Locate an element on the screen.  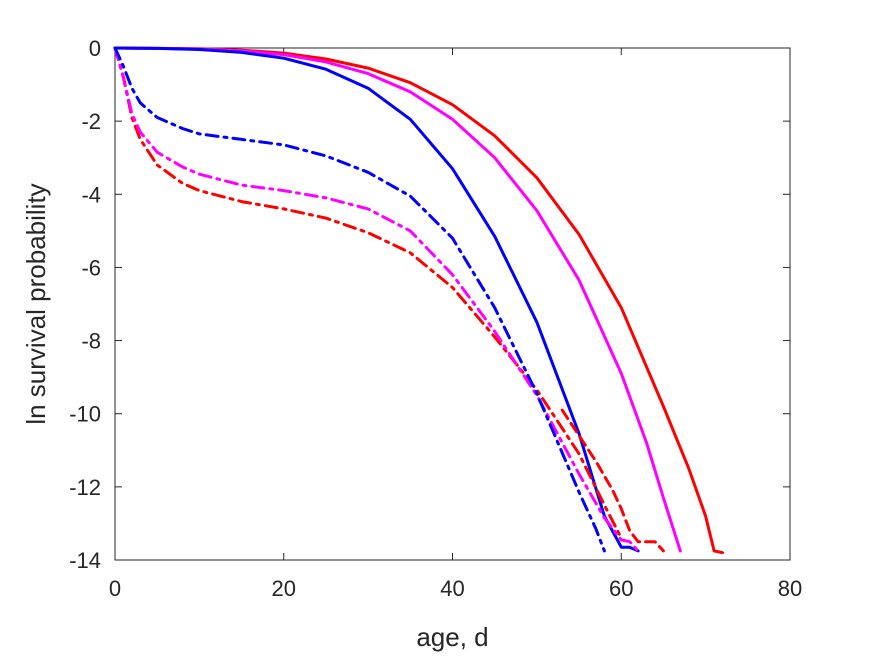
x-tick-label: 80 is located at coordinates (790, 588).